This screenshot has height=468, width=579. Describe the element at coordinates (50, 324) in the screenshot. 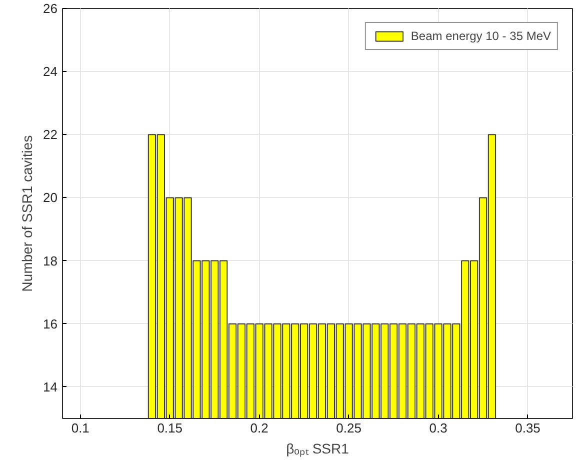

I see `y-tick-label: 16` at that location.